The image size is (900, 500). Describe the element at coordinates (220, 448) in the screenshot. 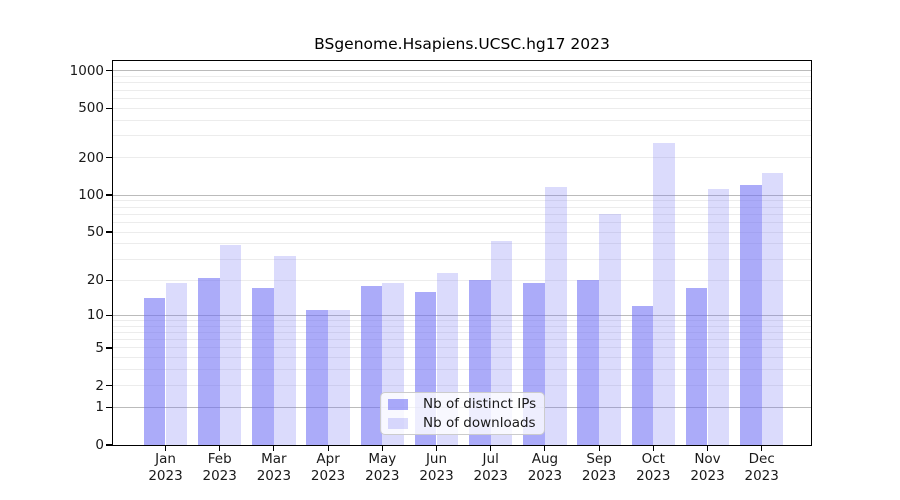

I see `x-tick-feb` at that location.